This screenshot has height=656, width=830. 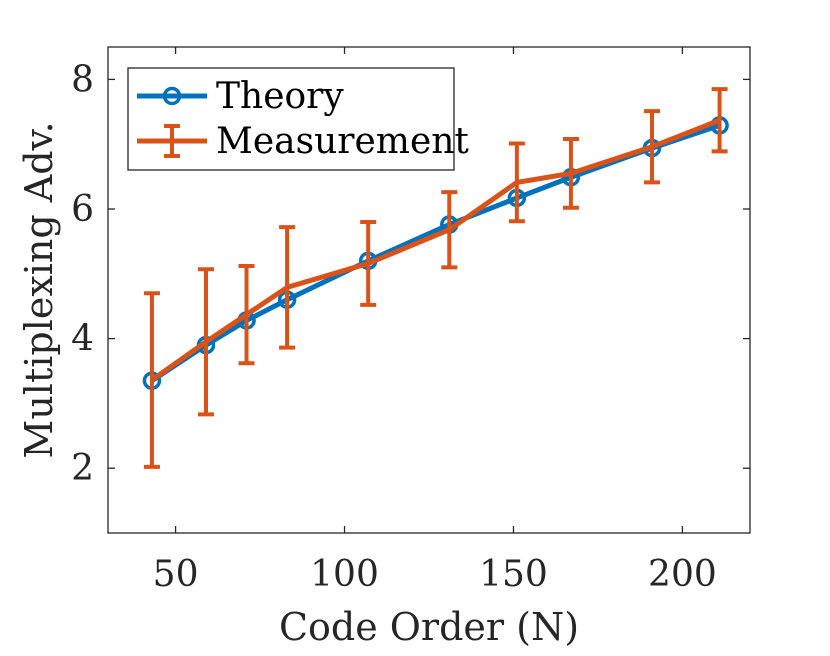 What do you see at coordinates (513, 574) in the screenshot?
I see `x-tick-label: 150` at bounding box center [513, 574].